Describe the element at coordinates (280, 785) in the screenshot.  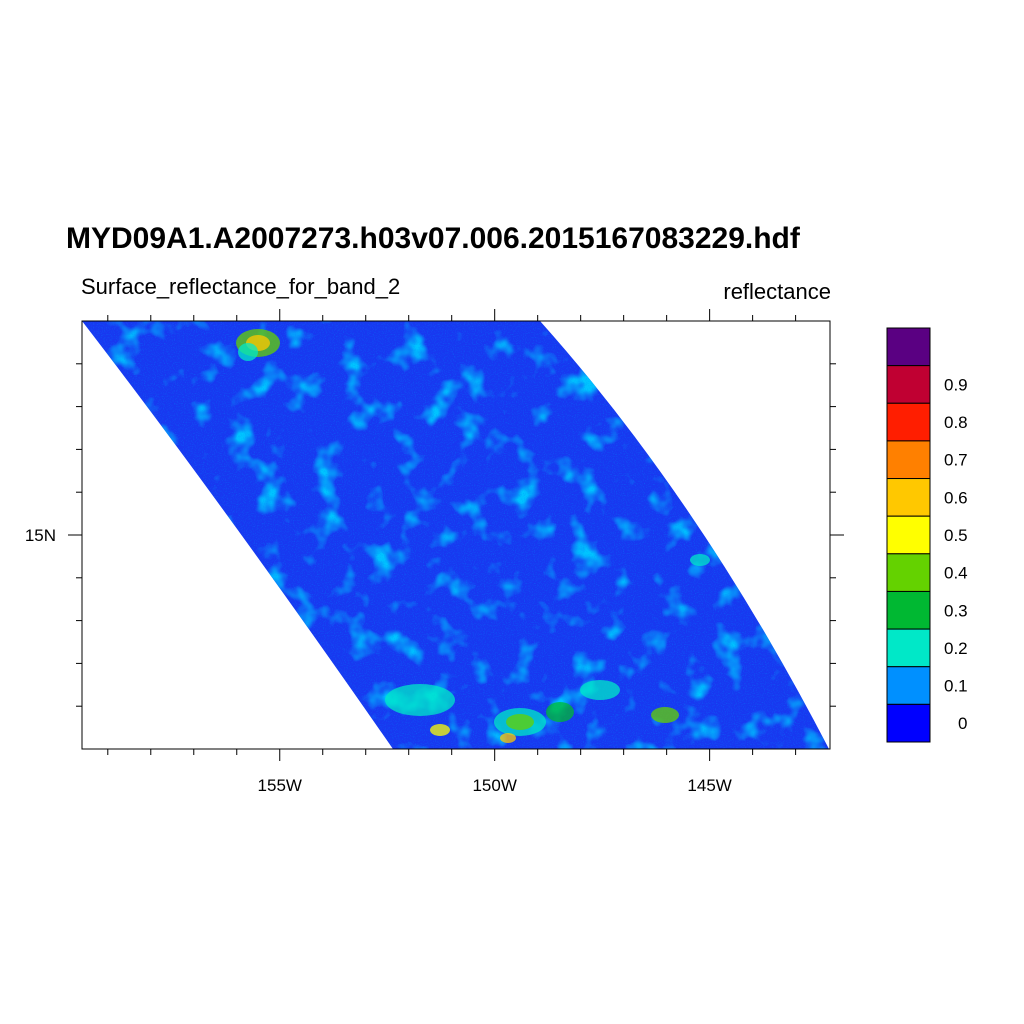
I see `lon-tick-label: 155W` at that location.